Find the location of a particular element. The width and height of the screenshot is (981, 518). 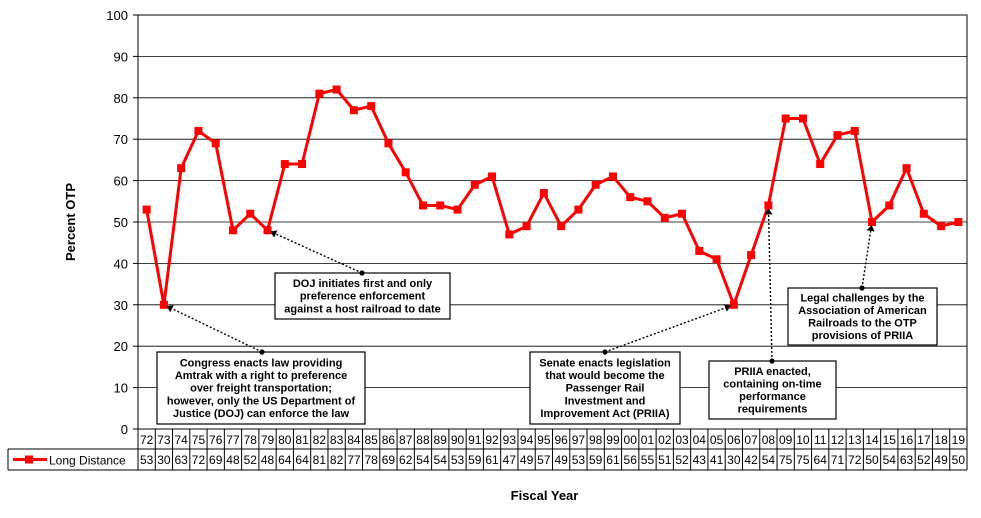

x-tick-label: 84 is located at coordinates (354, 440).